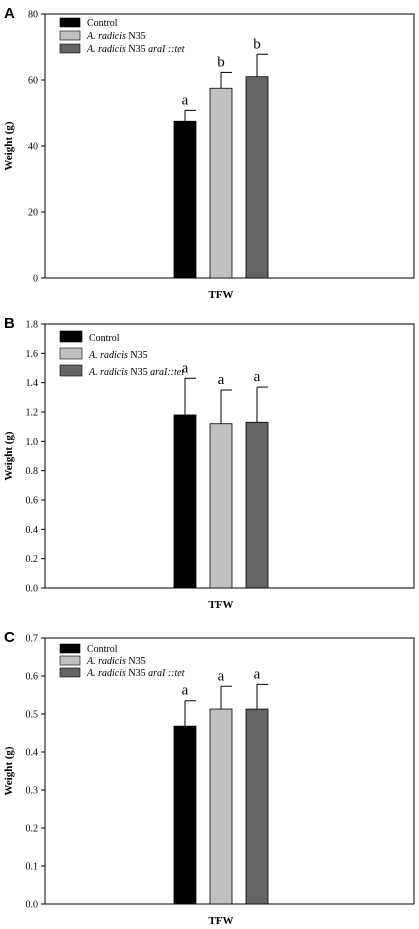 This screenshot has width=419, height=929. Describe the element at coordinates (32, 354) in the screenshot. I see `y-tick-label: 1.6` at that location.